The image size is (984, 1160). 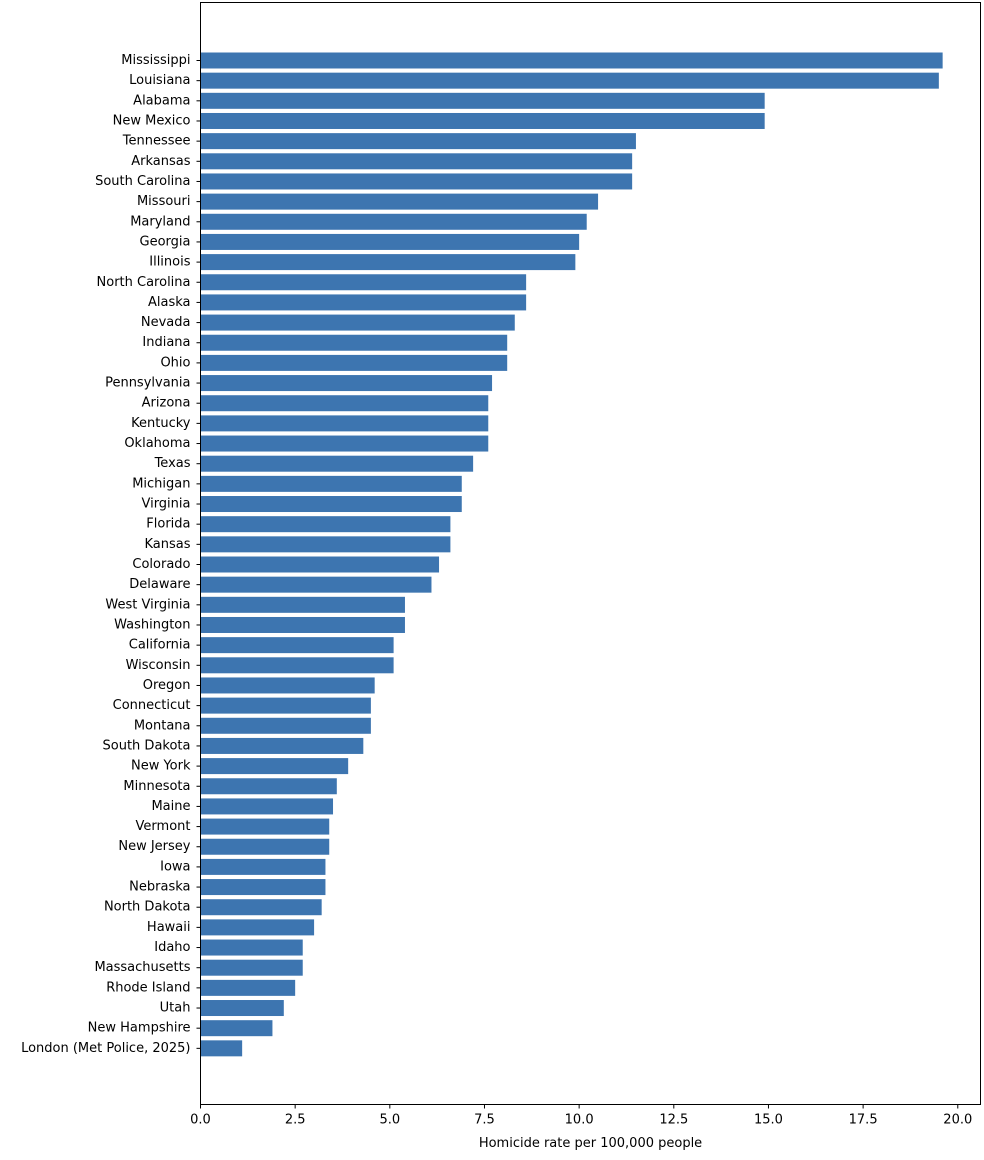 What do you see at coordinates (161, 564) in the screenshot?
I see `y-tick-label: Colorado` at bounding box center [161, 564].